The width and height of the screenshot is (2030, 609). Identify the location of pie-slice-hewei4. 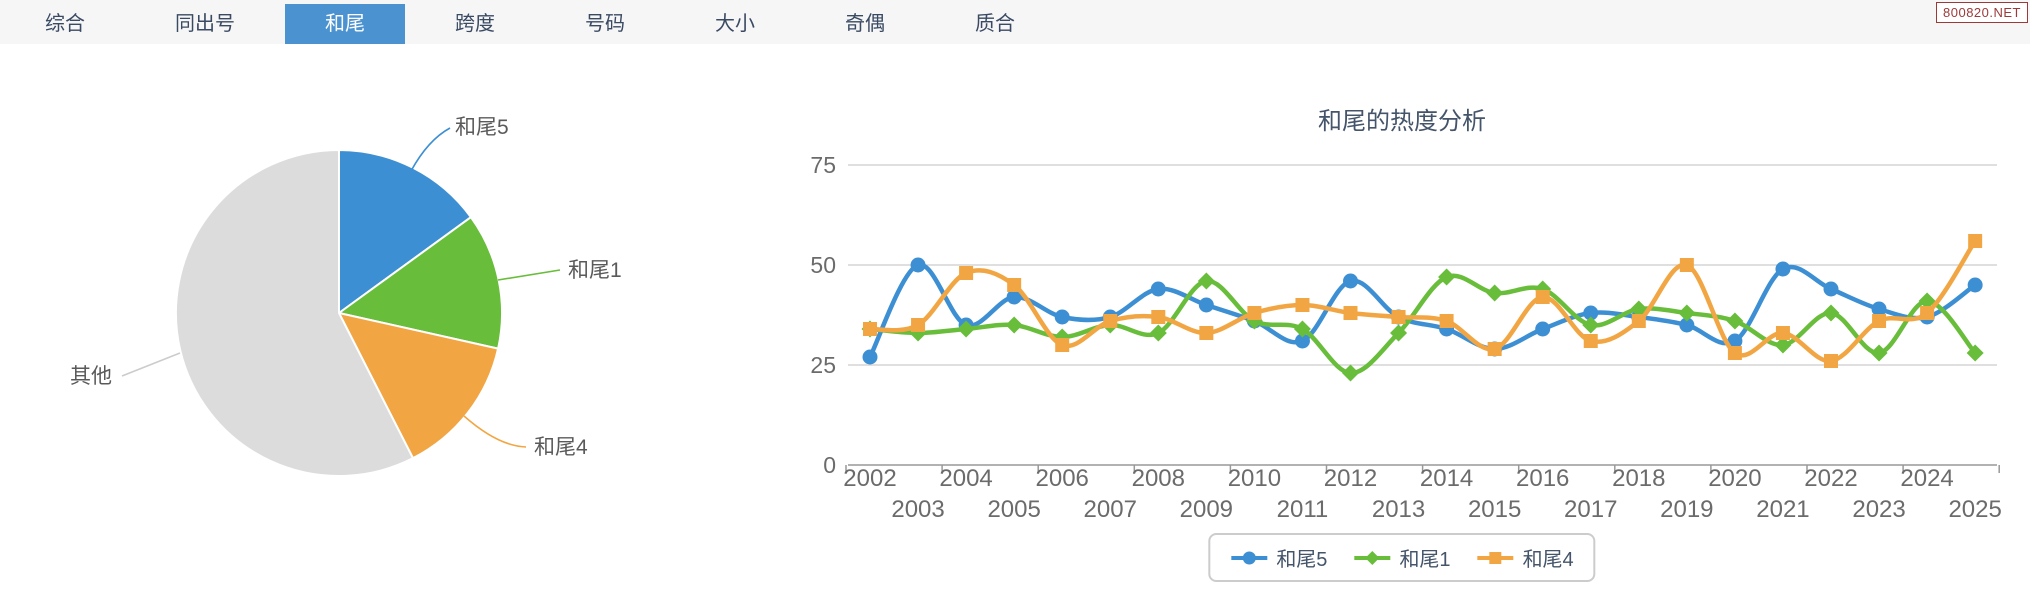
(418, 385).